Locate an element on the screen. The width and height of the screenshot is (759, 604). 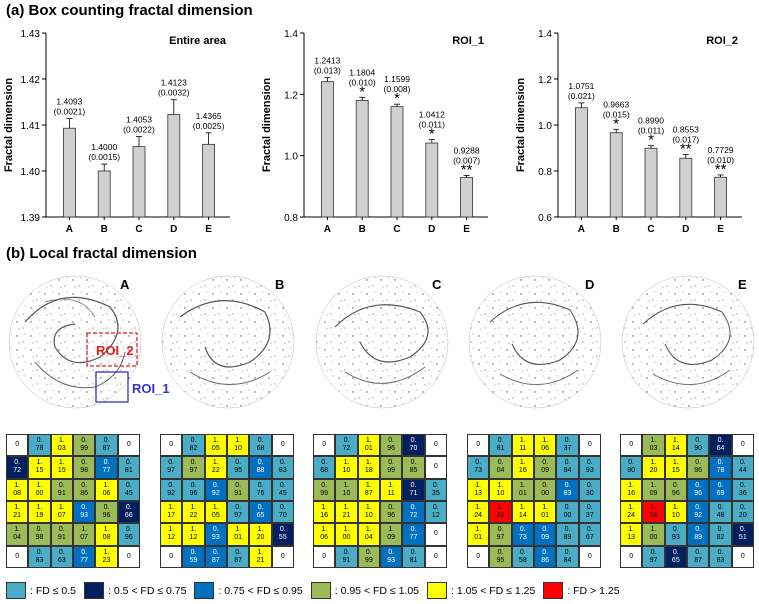
fd-cell: 0. 87 is located at coordinates (238, 556).